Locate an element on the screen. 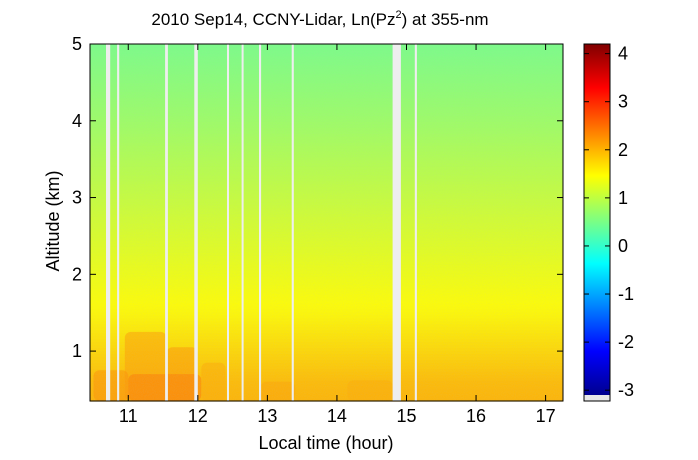 This screenshot has width=698, height=460. x-tick-label: 11 is located at coordinates (128, 416).